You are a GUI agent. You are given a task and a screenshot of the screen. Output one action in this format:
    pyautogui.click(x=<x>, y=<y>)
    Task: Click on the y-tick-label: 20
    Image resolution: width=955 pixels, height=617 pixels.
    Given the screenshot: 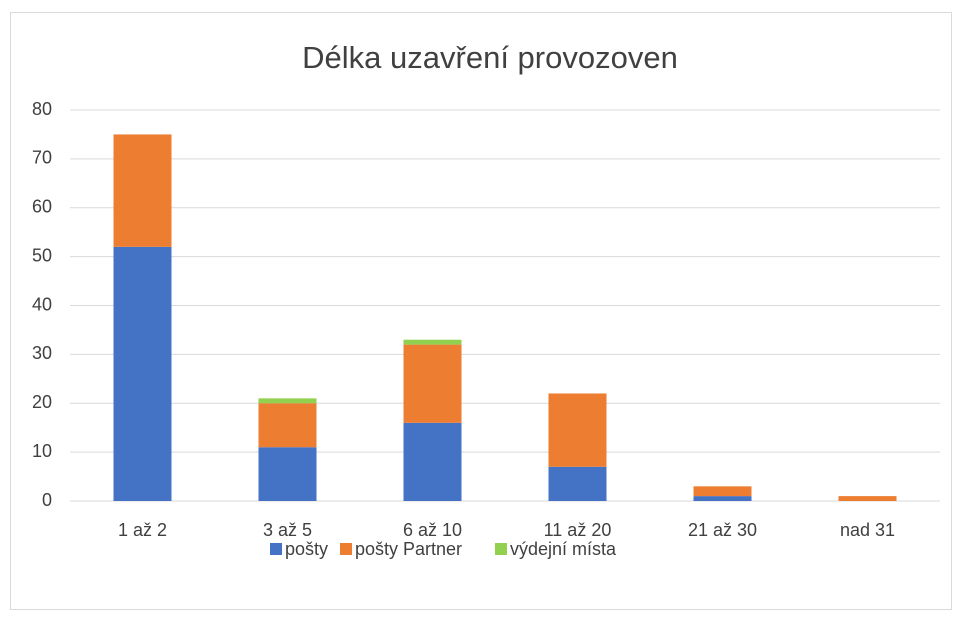 What is the action you would take?
    pyautogui.click(x=42, y=402)
    